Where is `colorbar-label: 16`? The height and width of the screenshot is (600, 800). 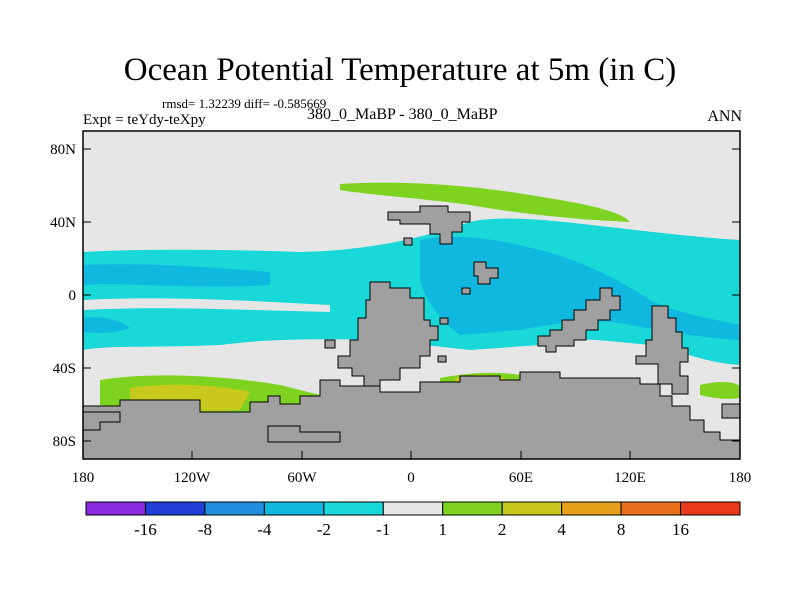 colorbar-label: 16 is located at coordinates (680, 529).